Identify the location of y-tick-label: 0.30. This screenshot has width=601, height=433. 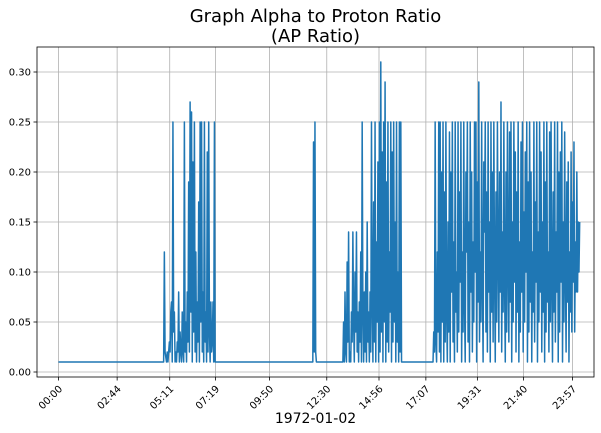
(20, 73).